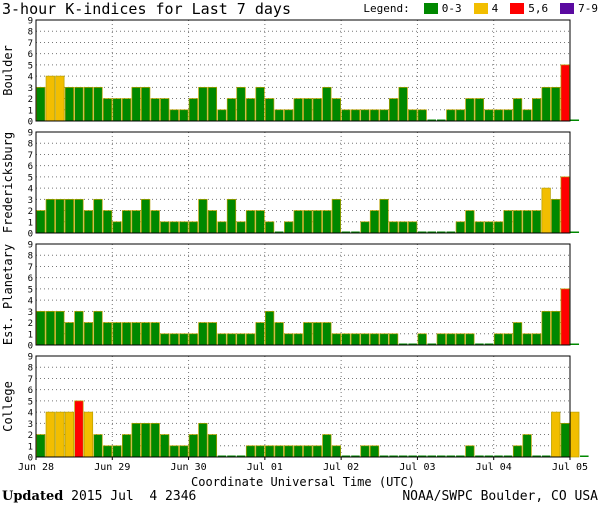 The image size is (600, 510). What do you see at coordinates (30, 302) in the screenshot?
I see `y-tick-label-est-planetary: 4` at bounding box center [30, 302].